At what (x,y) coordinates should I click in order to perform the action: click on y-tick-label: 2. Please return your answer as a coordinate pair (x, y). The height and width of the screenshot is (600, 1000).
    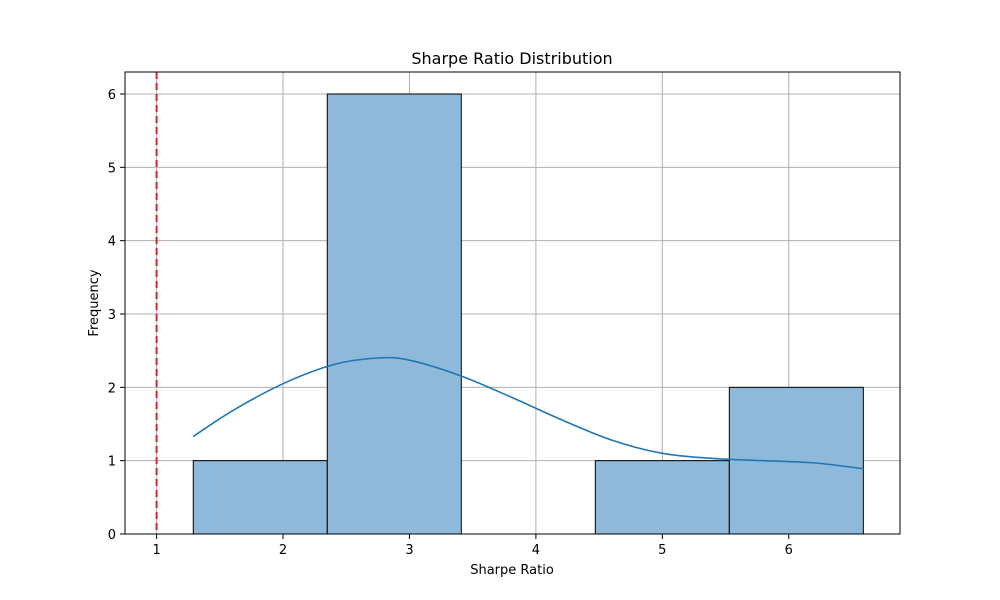
    Looking at the image, I should click on (112, 388).